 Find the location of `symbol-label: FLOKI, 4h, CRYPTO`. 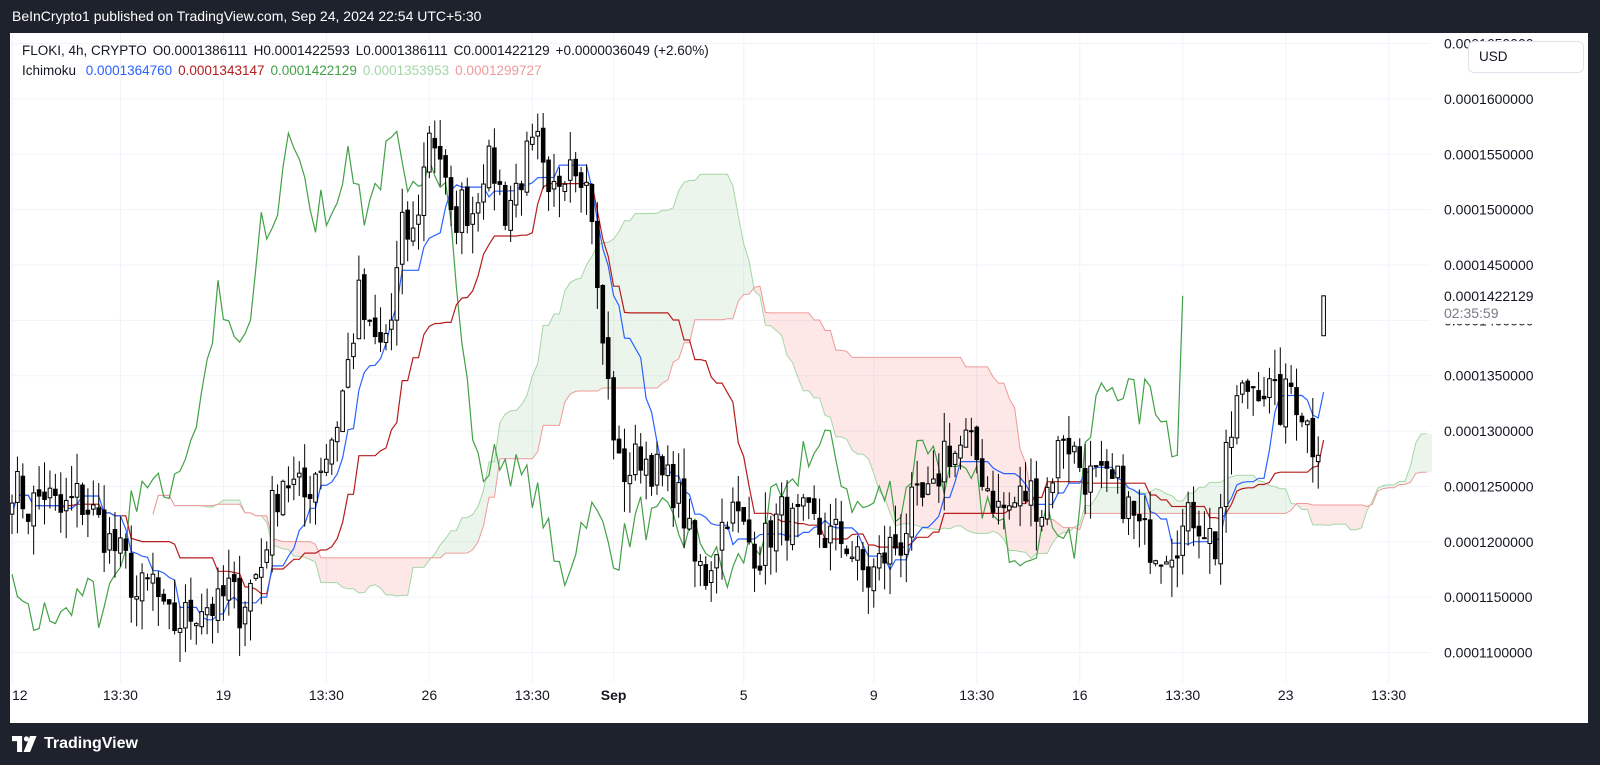

symbol-label: FLOKI, 4h, CRYPTO is located at coordinates (84, 50).